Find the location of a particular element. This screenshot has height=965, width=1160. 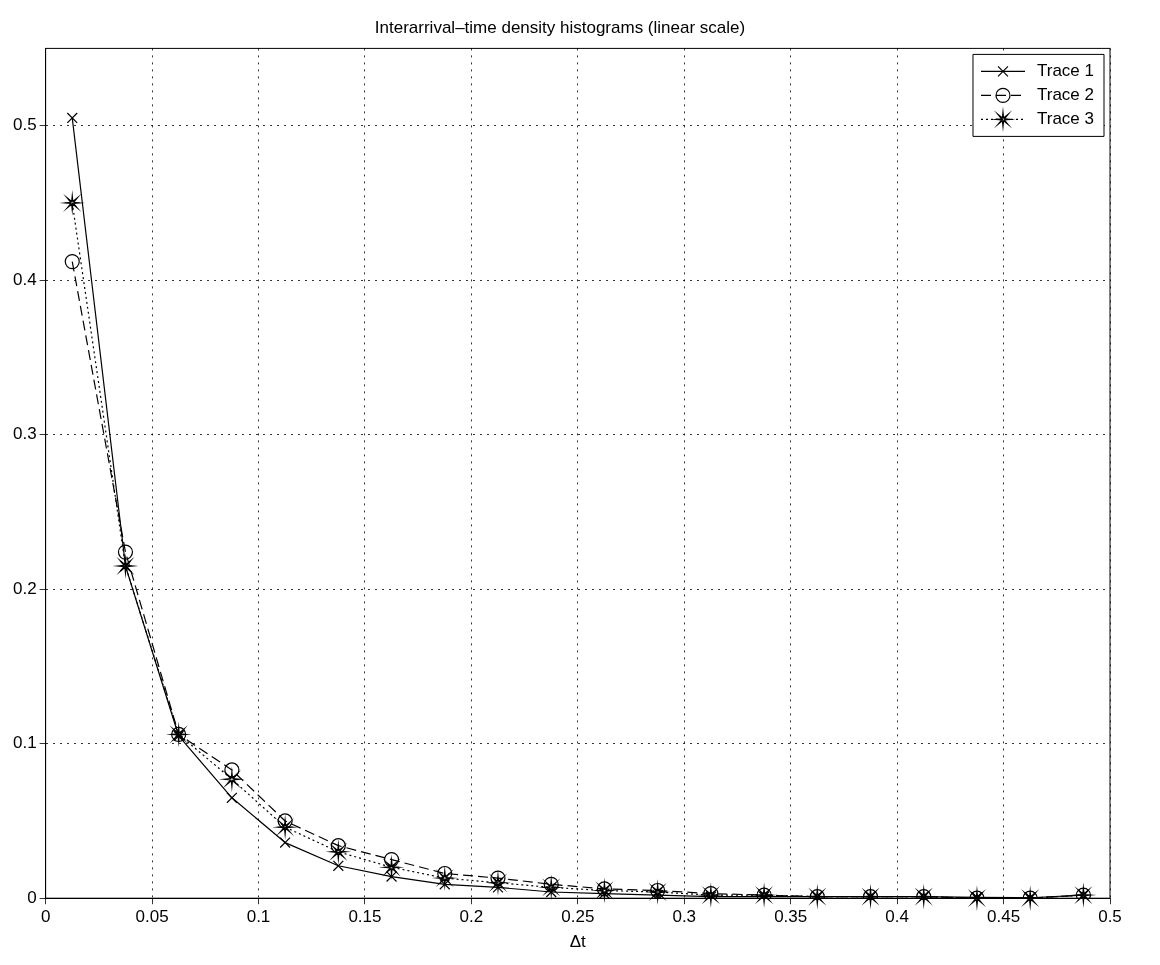

x-tick-label: 0 is located at coordinates (45, 917).